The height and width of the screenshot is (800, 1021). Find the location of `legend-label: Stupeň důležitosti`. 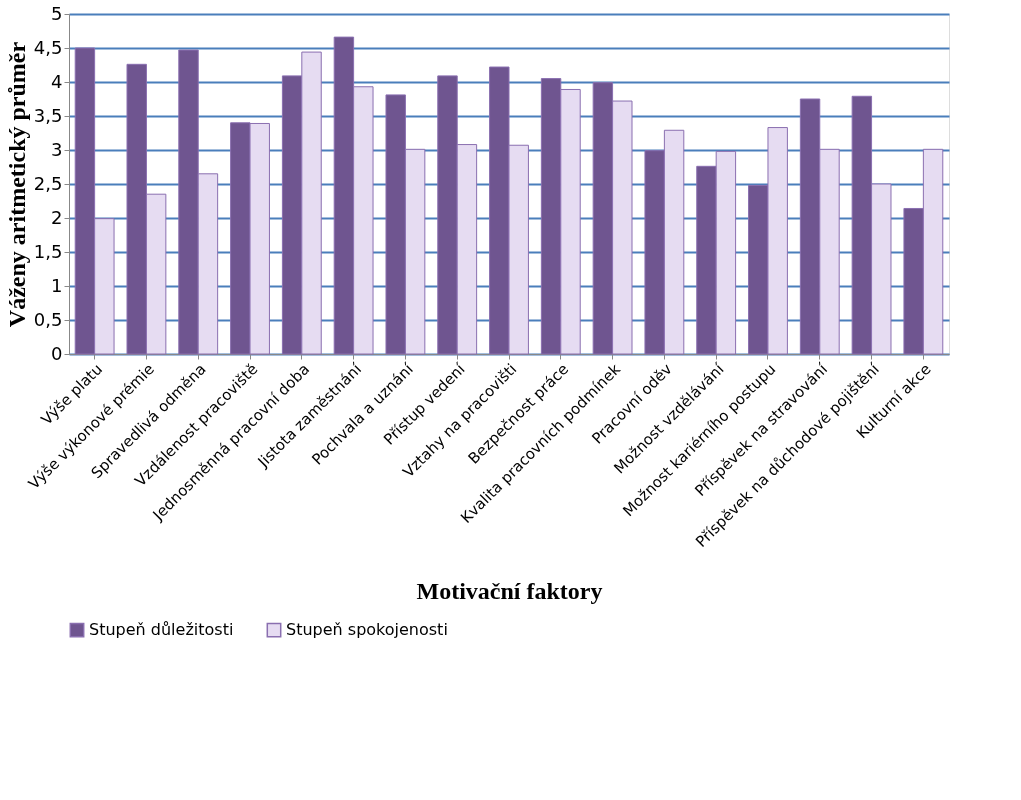

legend-label: Stupeň důležitosti is located at coordinates (161, 630).